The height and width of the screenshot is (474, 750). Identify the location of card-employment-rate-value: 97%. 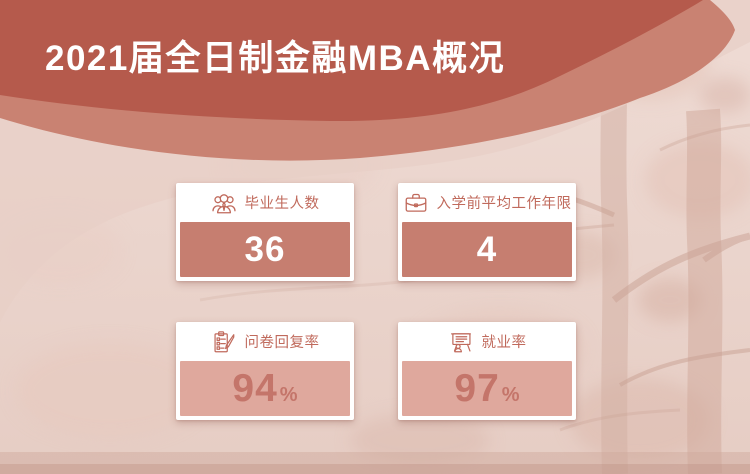
(487, 388).